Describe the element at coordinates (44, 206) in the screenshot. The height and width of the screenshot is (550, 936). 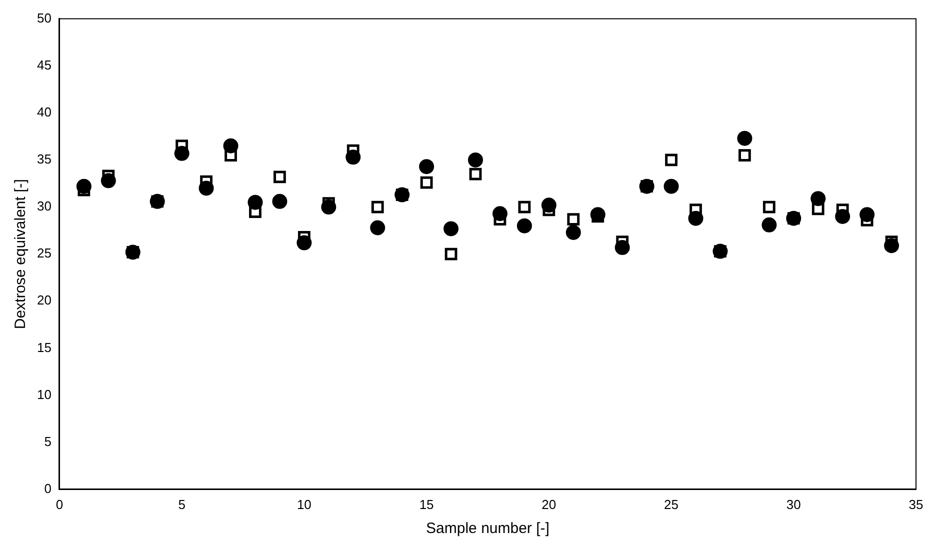
I see `y-tick-label: 30` at that location.